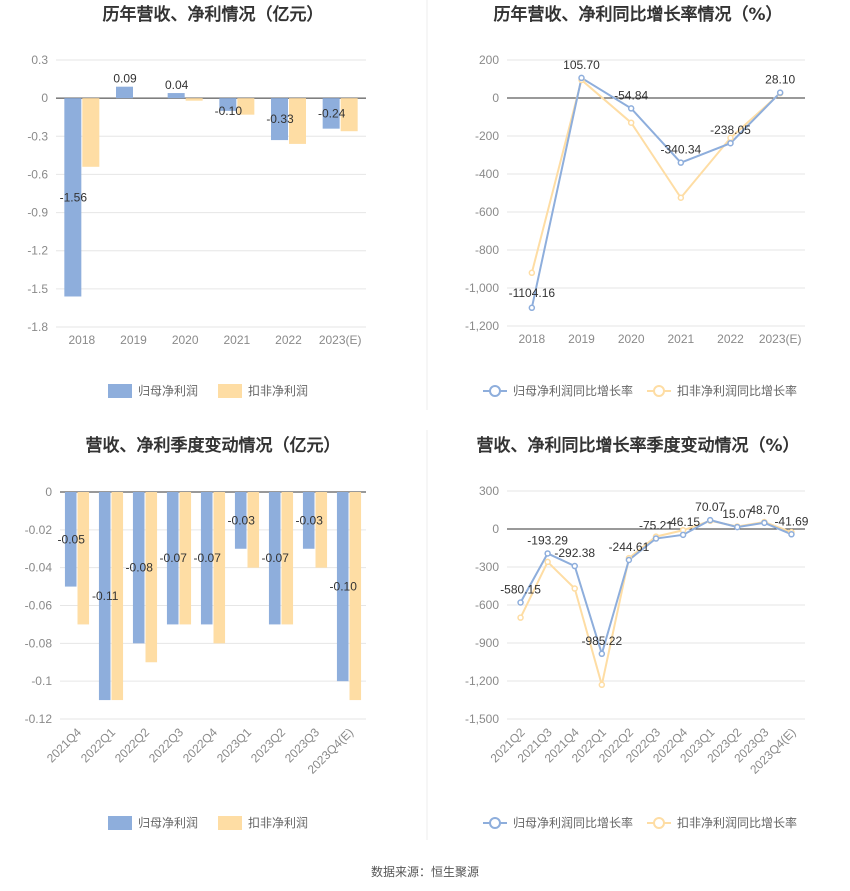 This screenshot has height=891, width=850. What do you see at coordinates (37, 251) in the screenshot?
I see `y-tick-label: -1.2` at bounding box center [37, 251].